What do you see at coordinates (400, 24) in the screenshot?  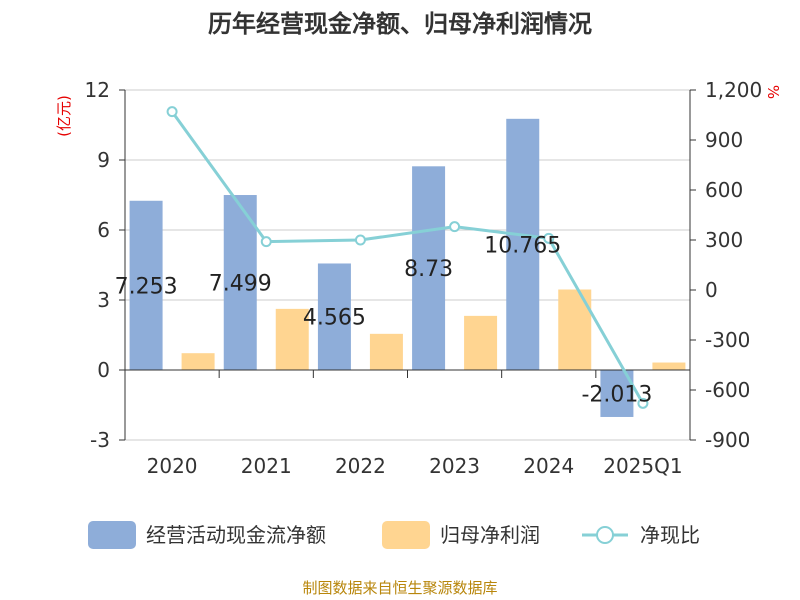 I see `chart-title: 历年经营现金净额、归母净利润情况` at bounding box center [400, 24].